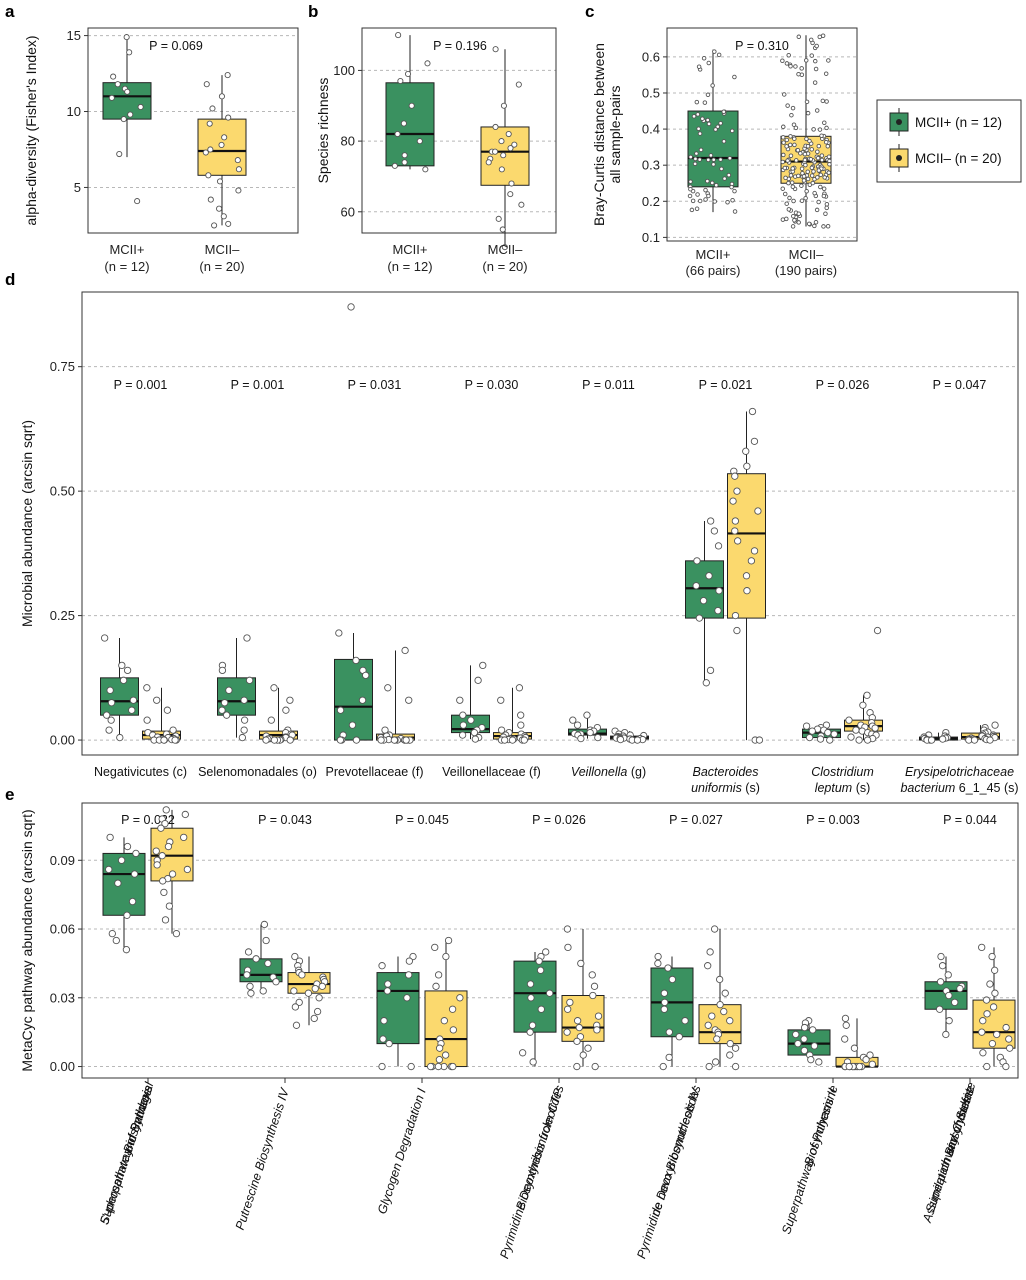 This screenshot has height=1280, width=1026. Describe the element at coordinates (636, 772) in the screenshot. I see `x-category-label-suffix: (g)` at that location.